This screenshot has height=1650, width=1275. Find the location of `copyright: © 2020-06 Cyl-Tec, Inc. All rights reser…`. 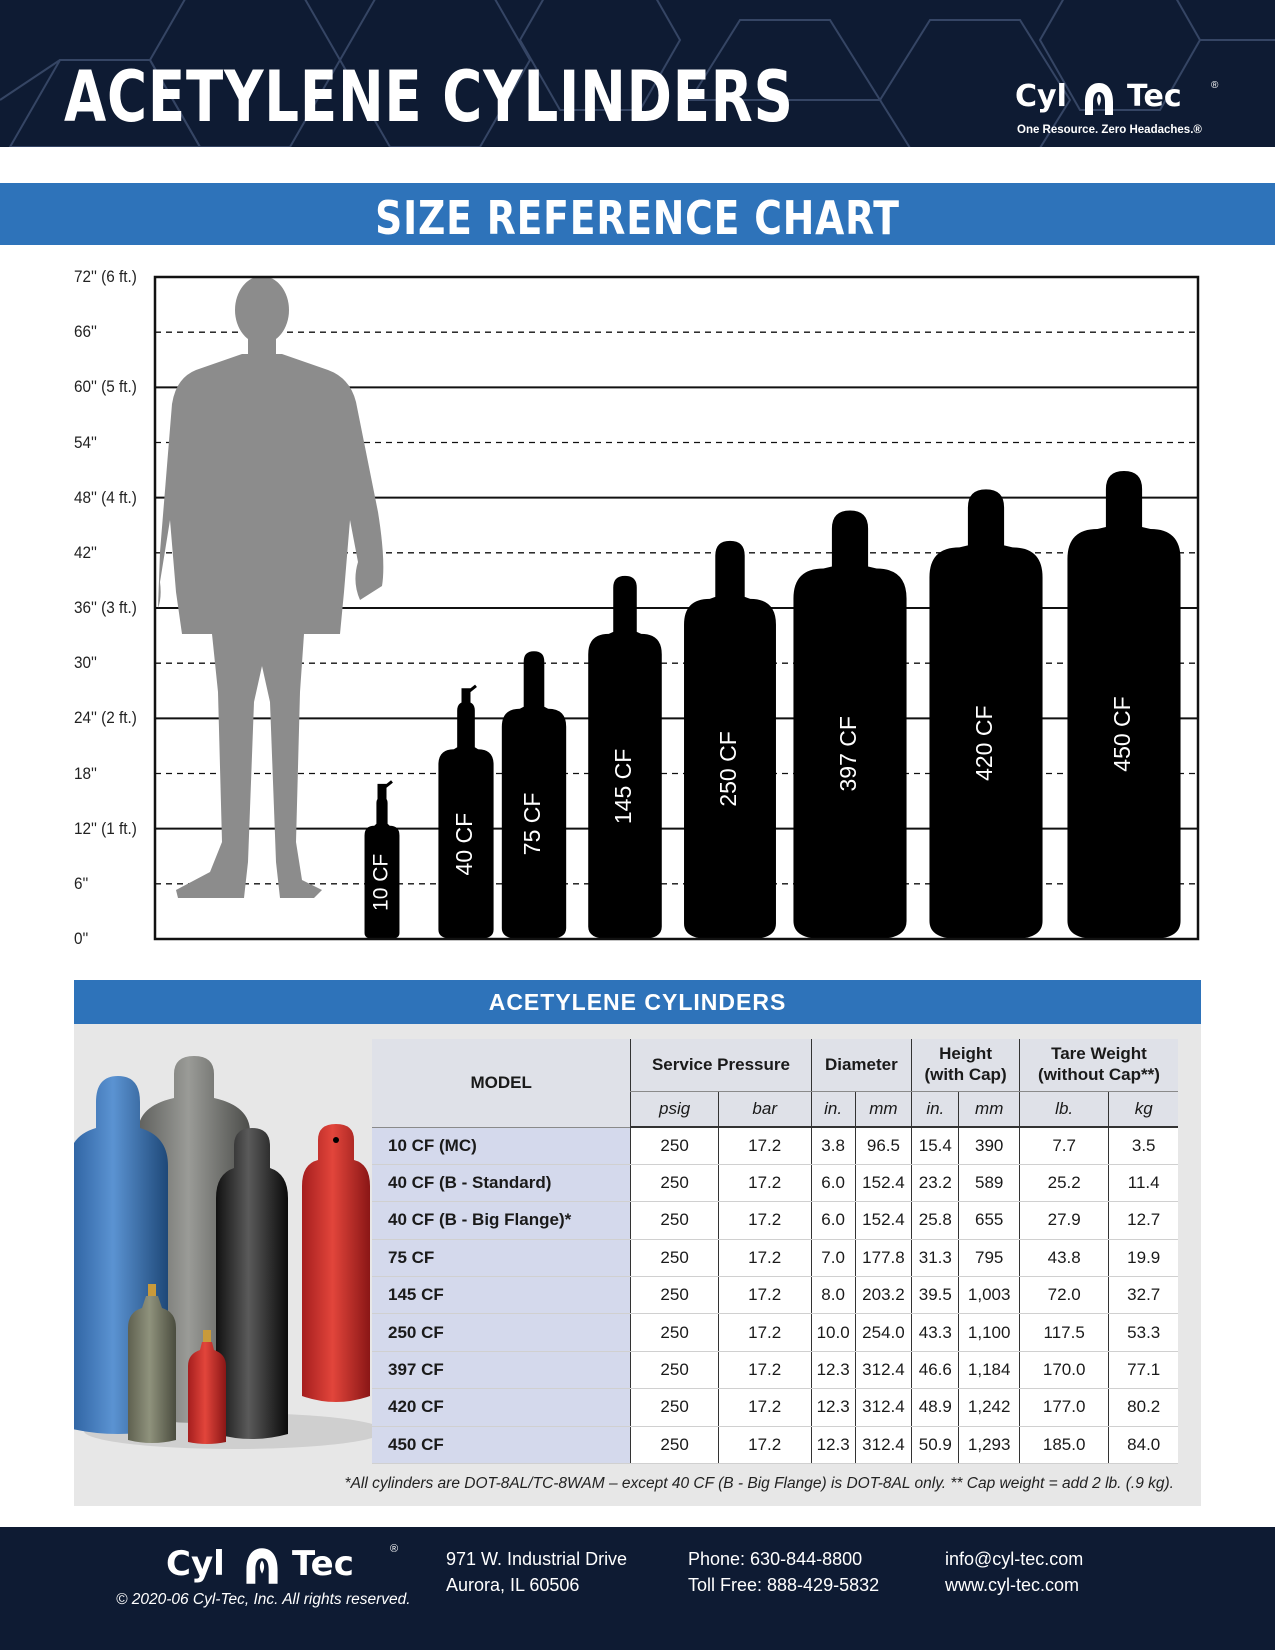

copyright: © 2020-06 Cyl-Tec, Inc. All rights reser… is located at coordinates (263, 1599).